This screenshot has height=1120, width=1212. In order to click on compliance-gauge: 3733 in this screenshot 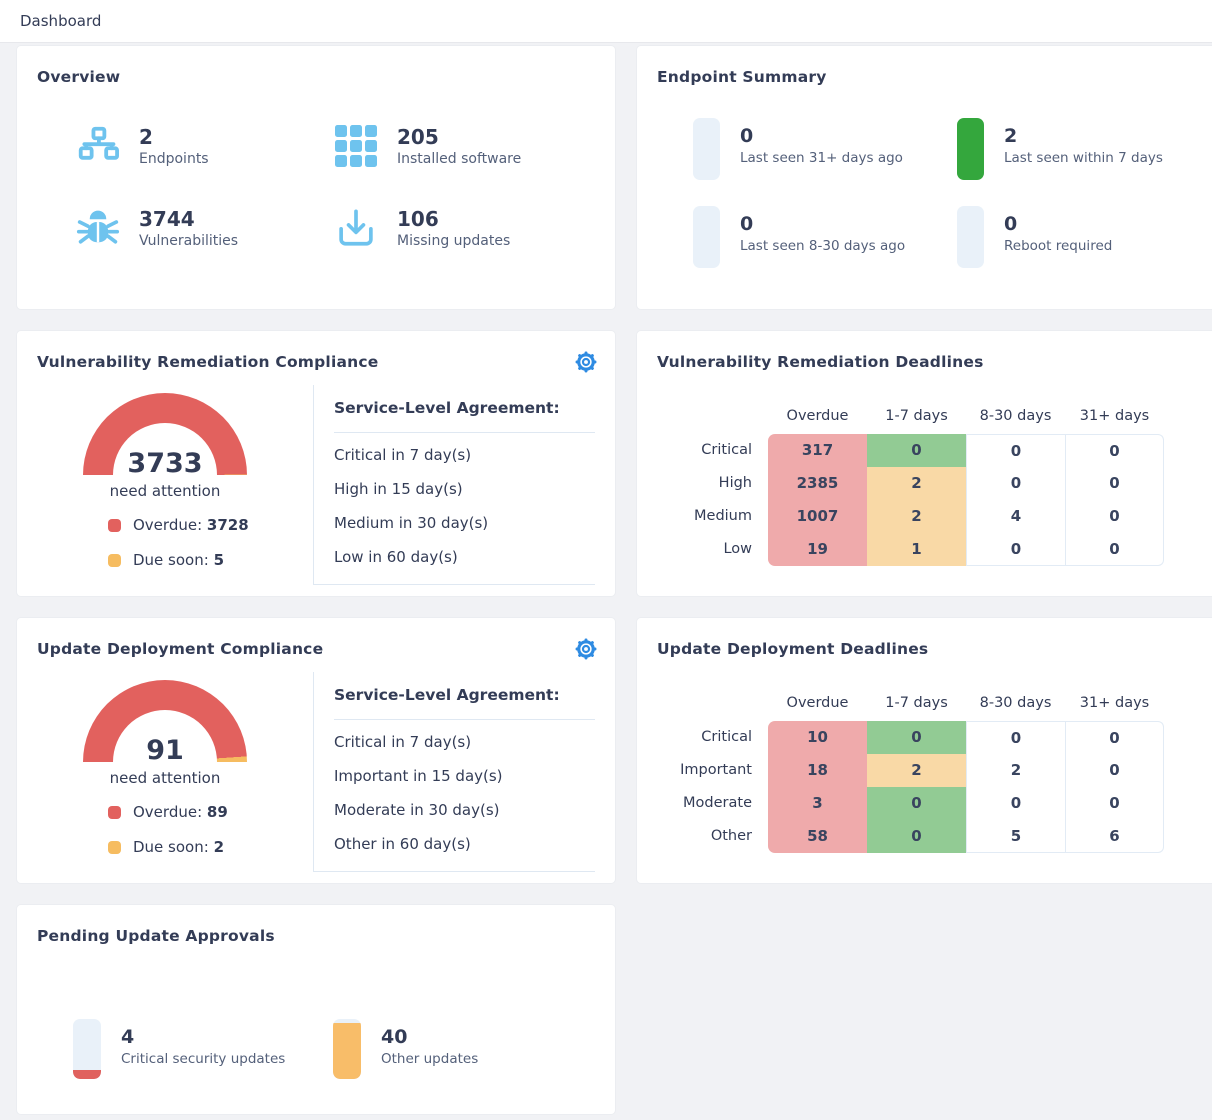, I will do `click(165, 436)`.